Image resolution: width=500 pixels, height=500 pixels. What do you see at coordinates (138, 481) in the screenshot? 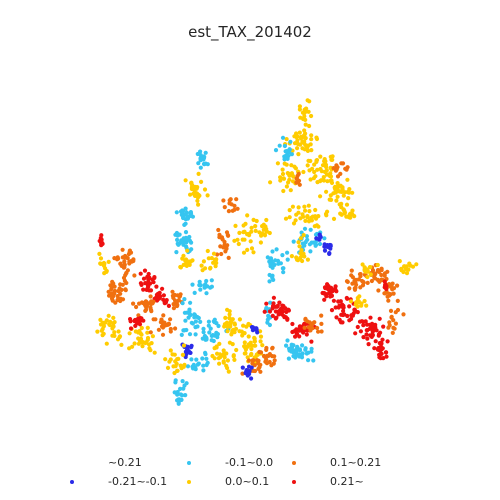
I see `legend-label-1: -0.21~-0.1` at bounding box center [138, 481].